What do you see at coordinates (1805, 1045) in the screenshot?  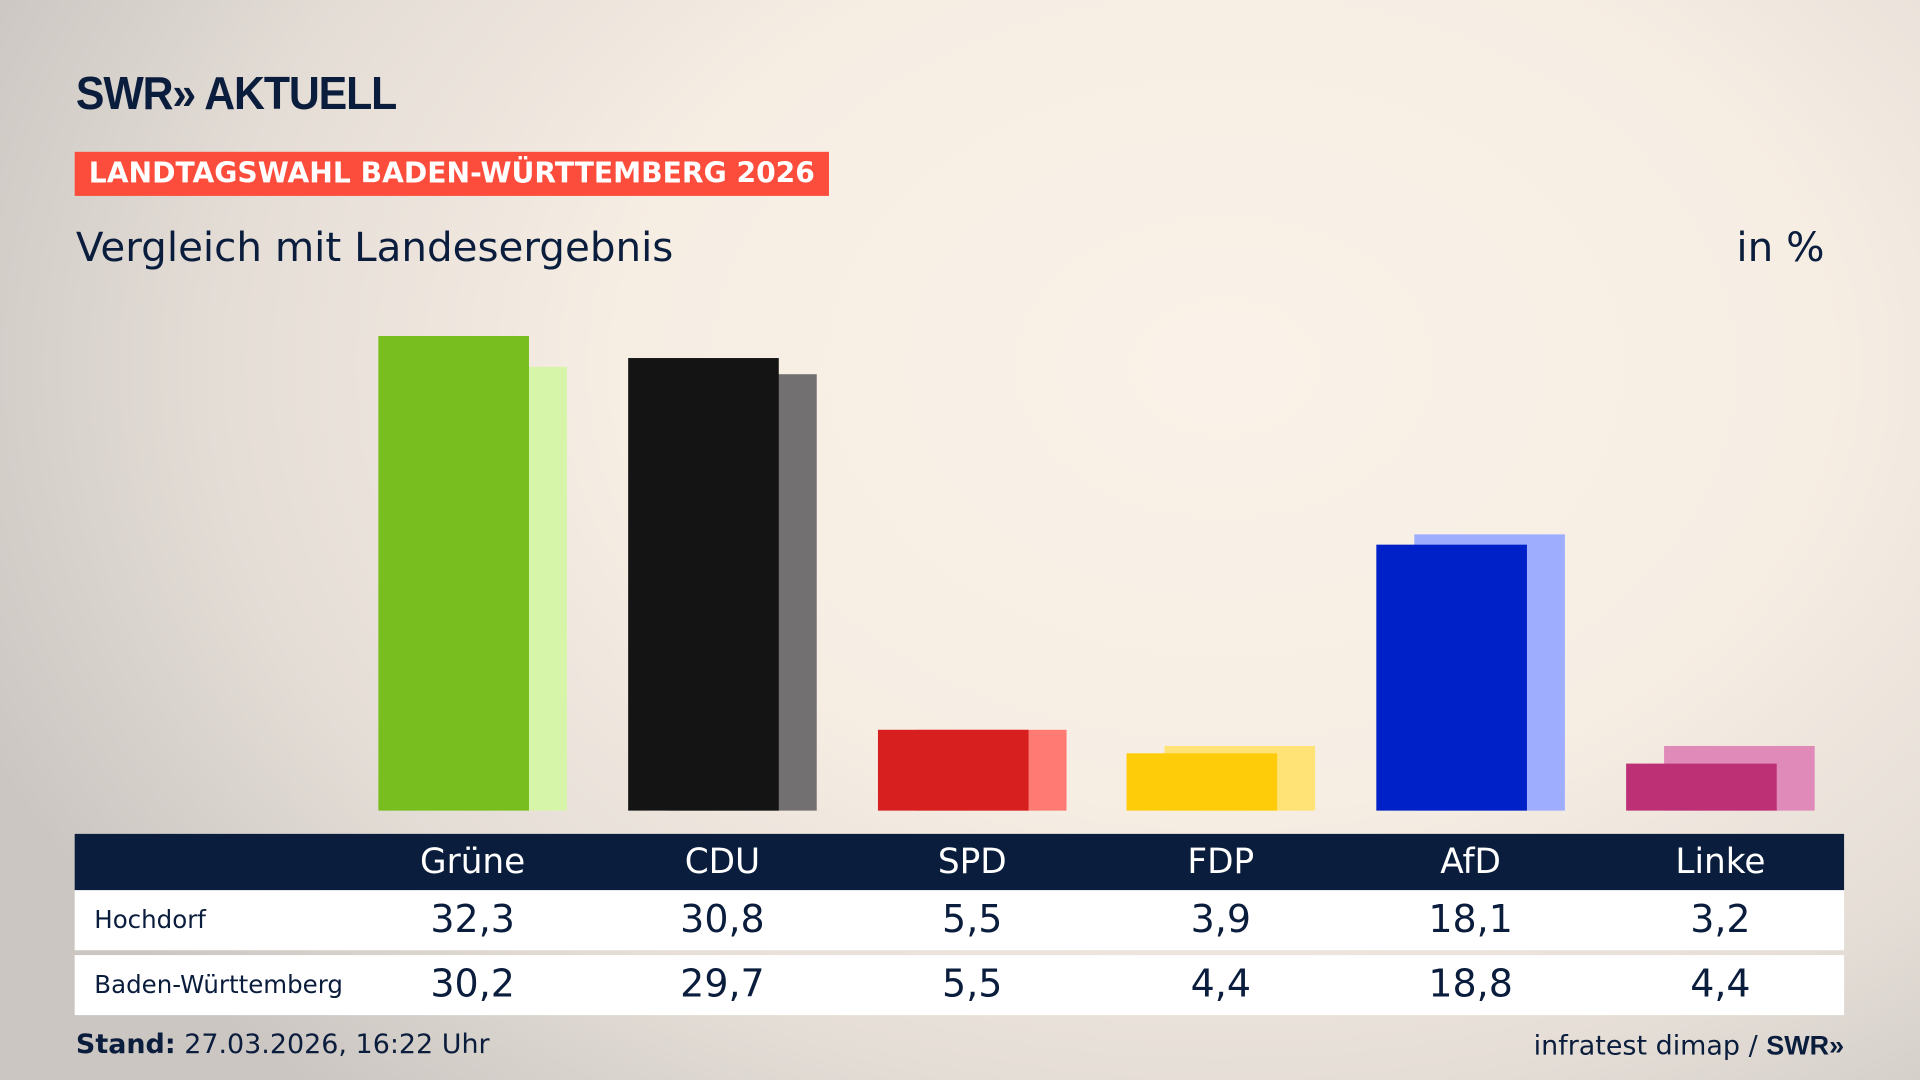 I see `swr-logo: SWR»` at bounding box center [1805, 1045].